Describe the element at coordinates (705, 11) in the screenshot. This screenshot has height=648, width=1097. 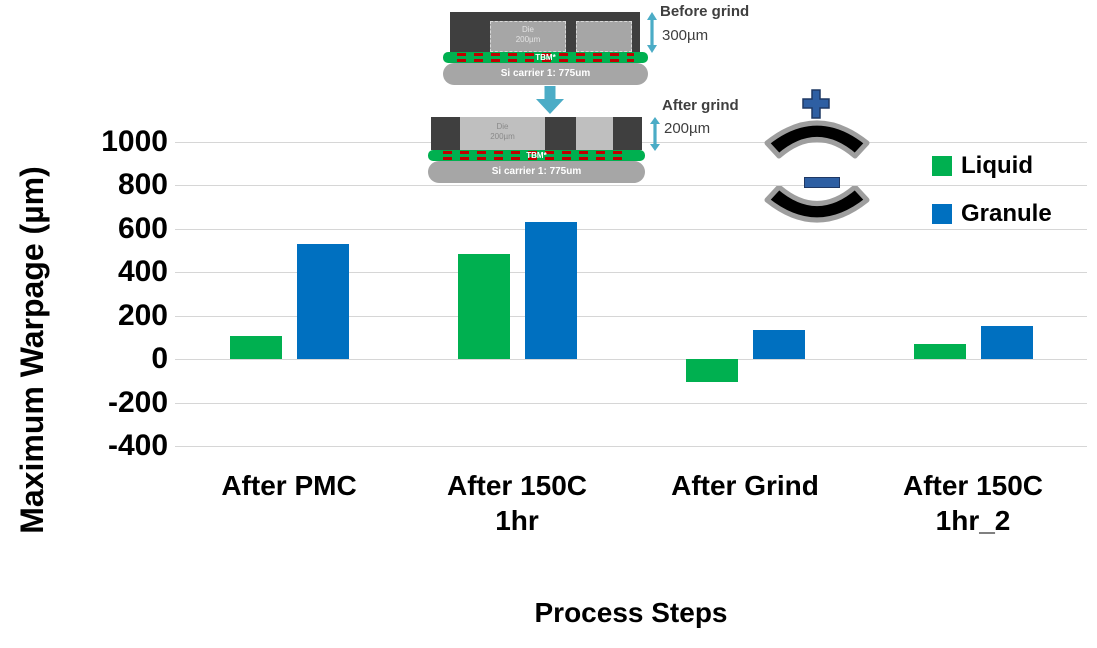
I see `before-grind-label: Before grind` at that location.